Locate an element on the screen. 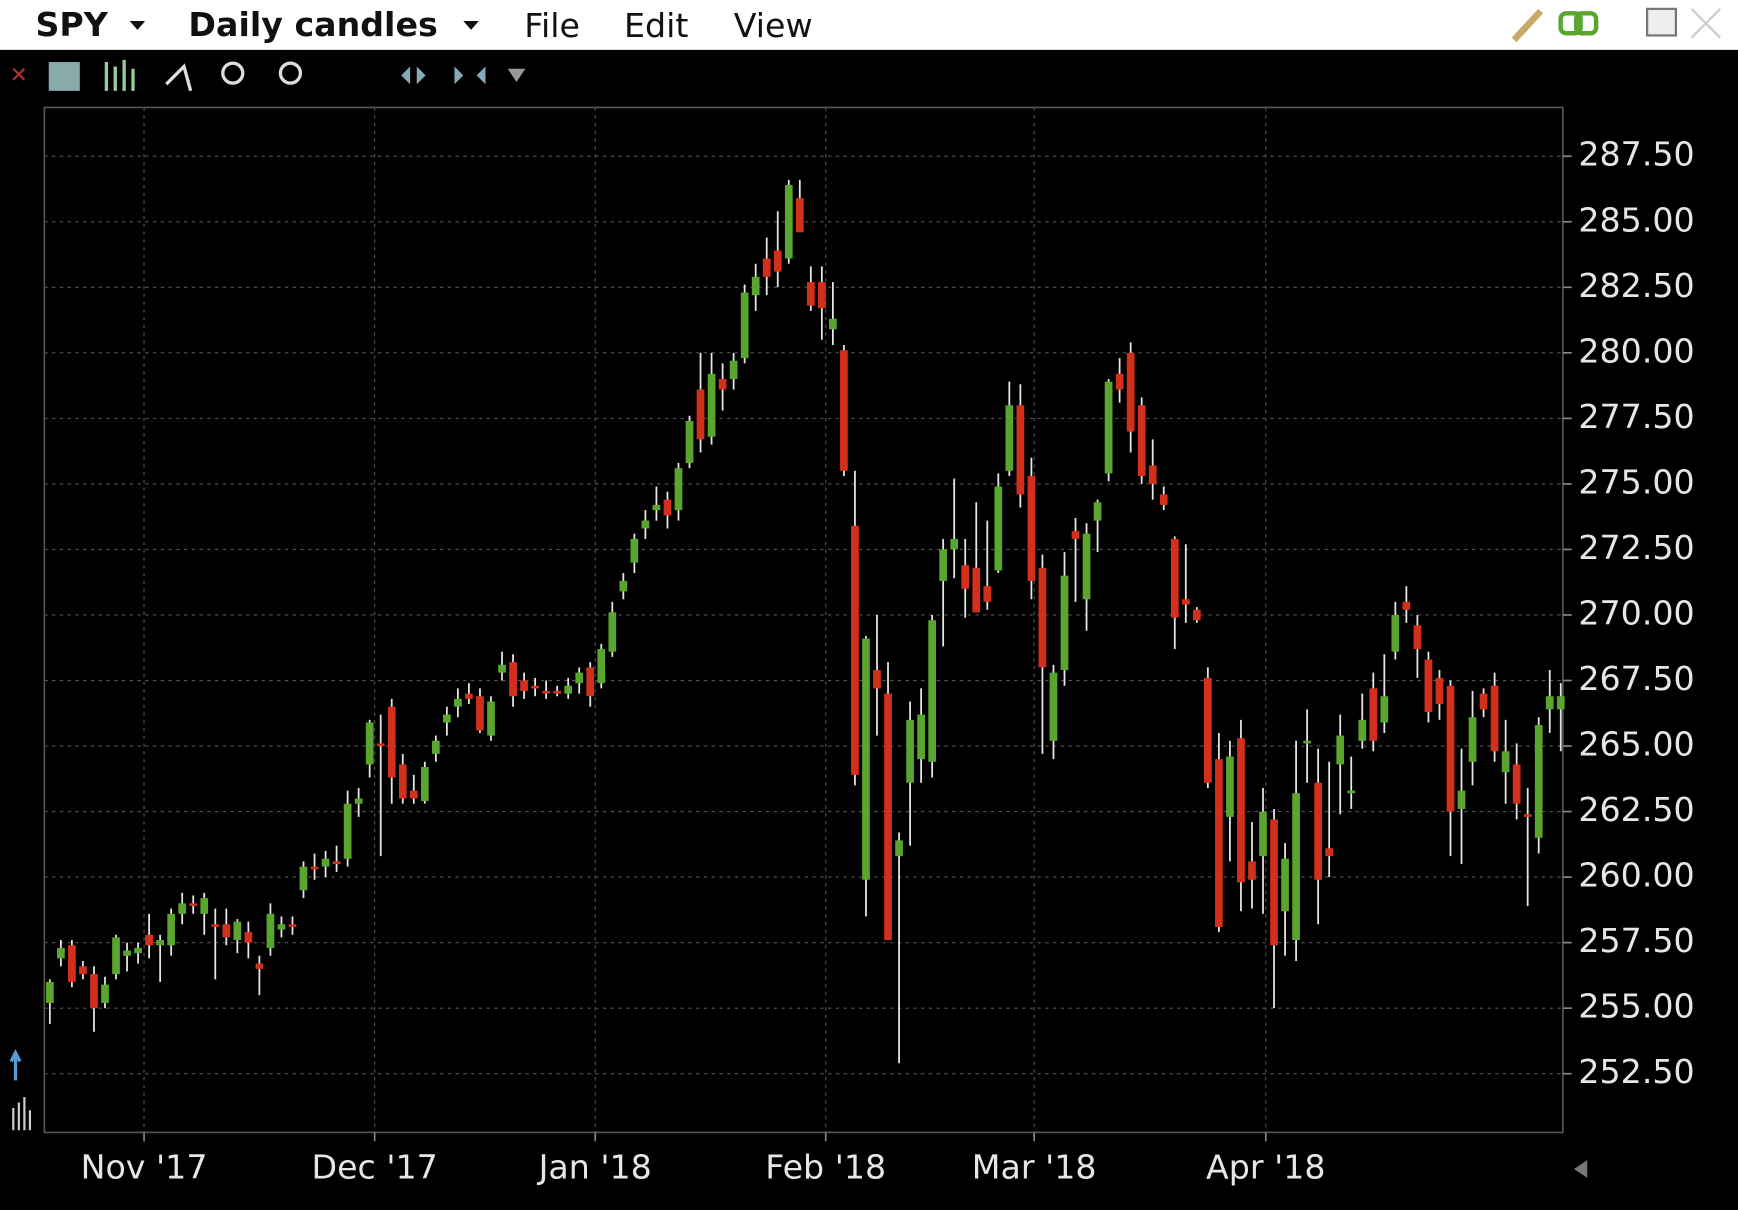 This screenshot has height=1210, width=1738. title-bar is located at coordinates (869, 25).